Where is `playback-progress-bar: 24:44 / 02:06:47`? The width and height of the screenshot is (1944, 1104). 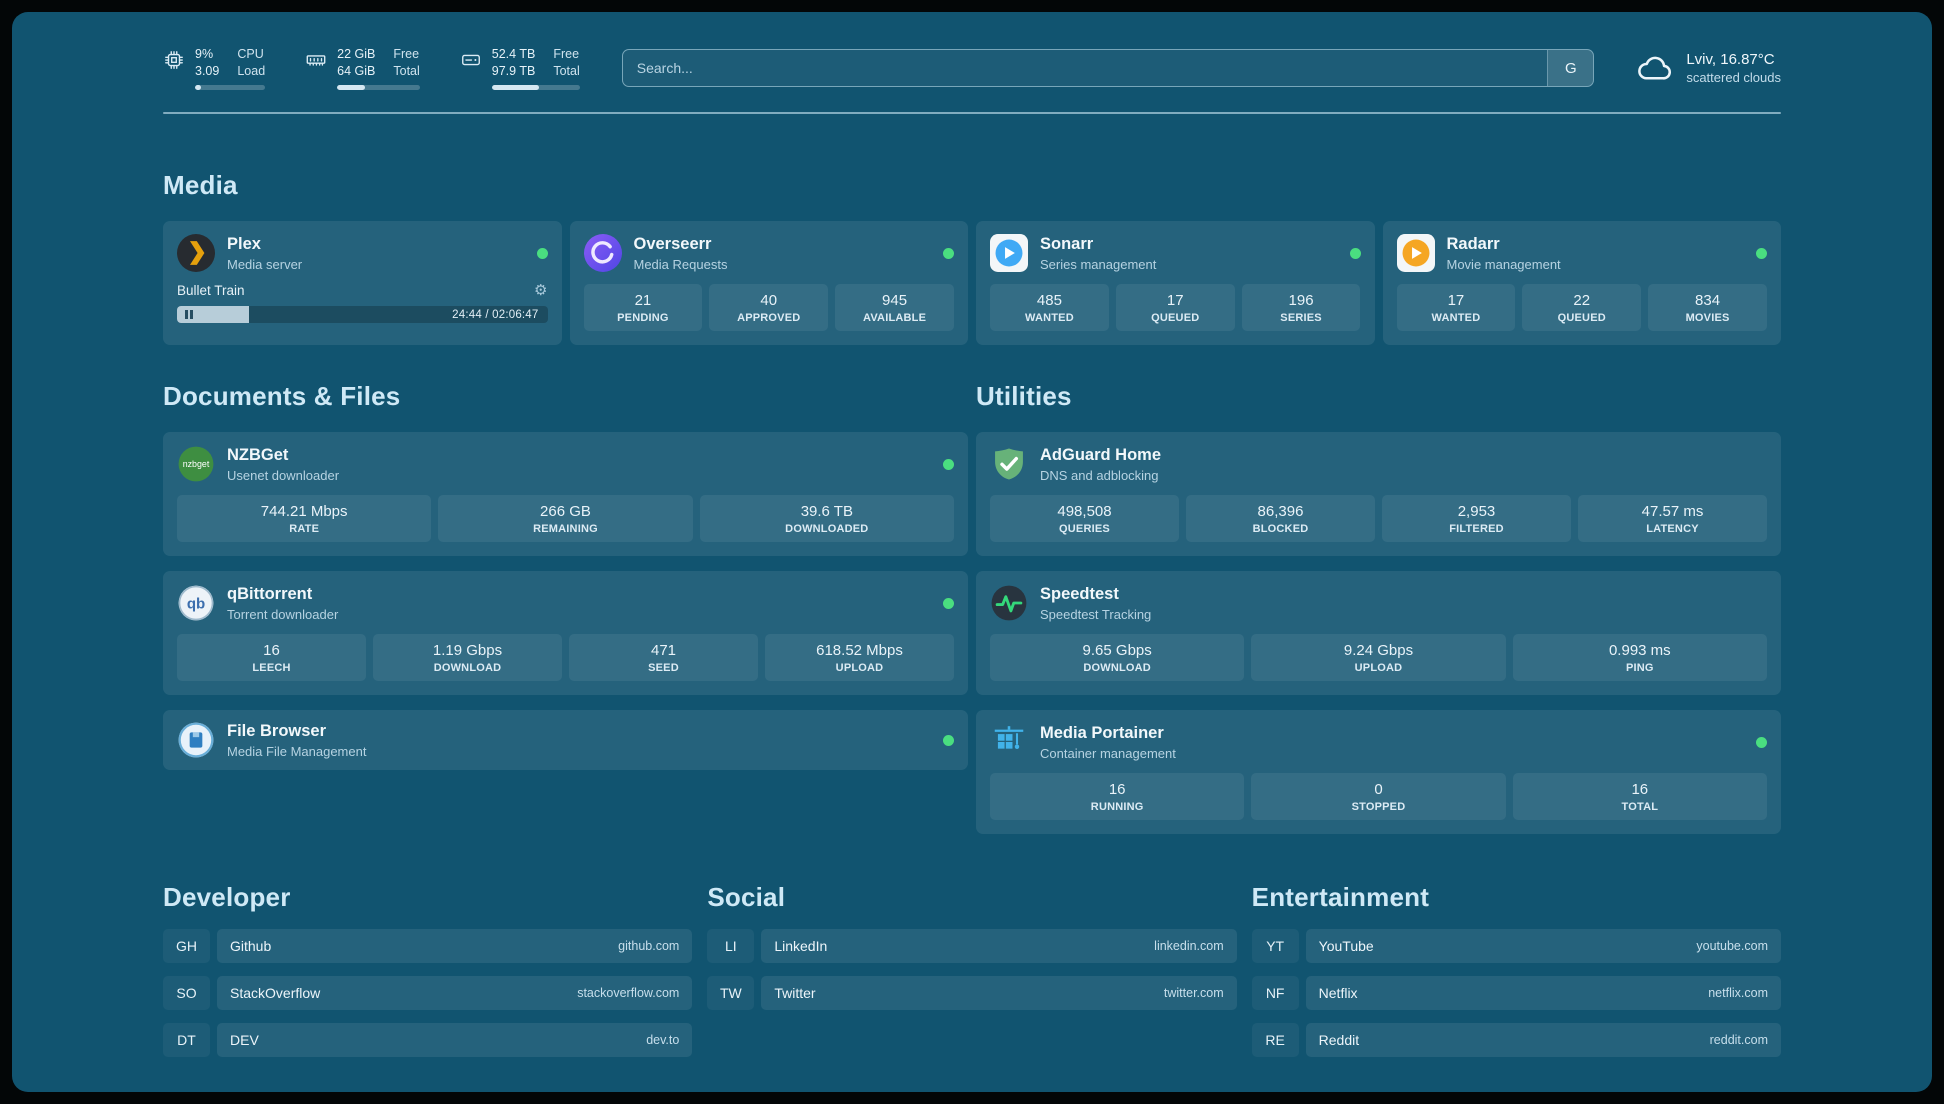 playback-progress-bar: 24:44 / 02:06:47 is located at coordinates (362, 314).